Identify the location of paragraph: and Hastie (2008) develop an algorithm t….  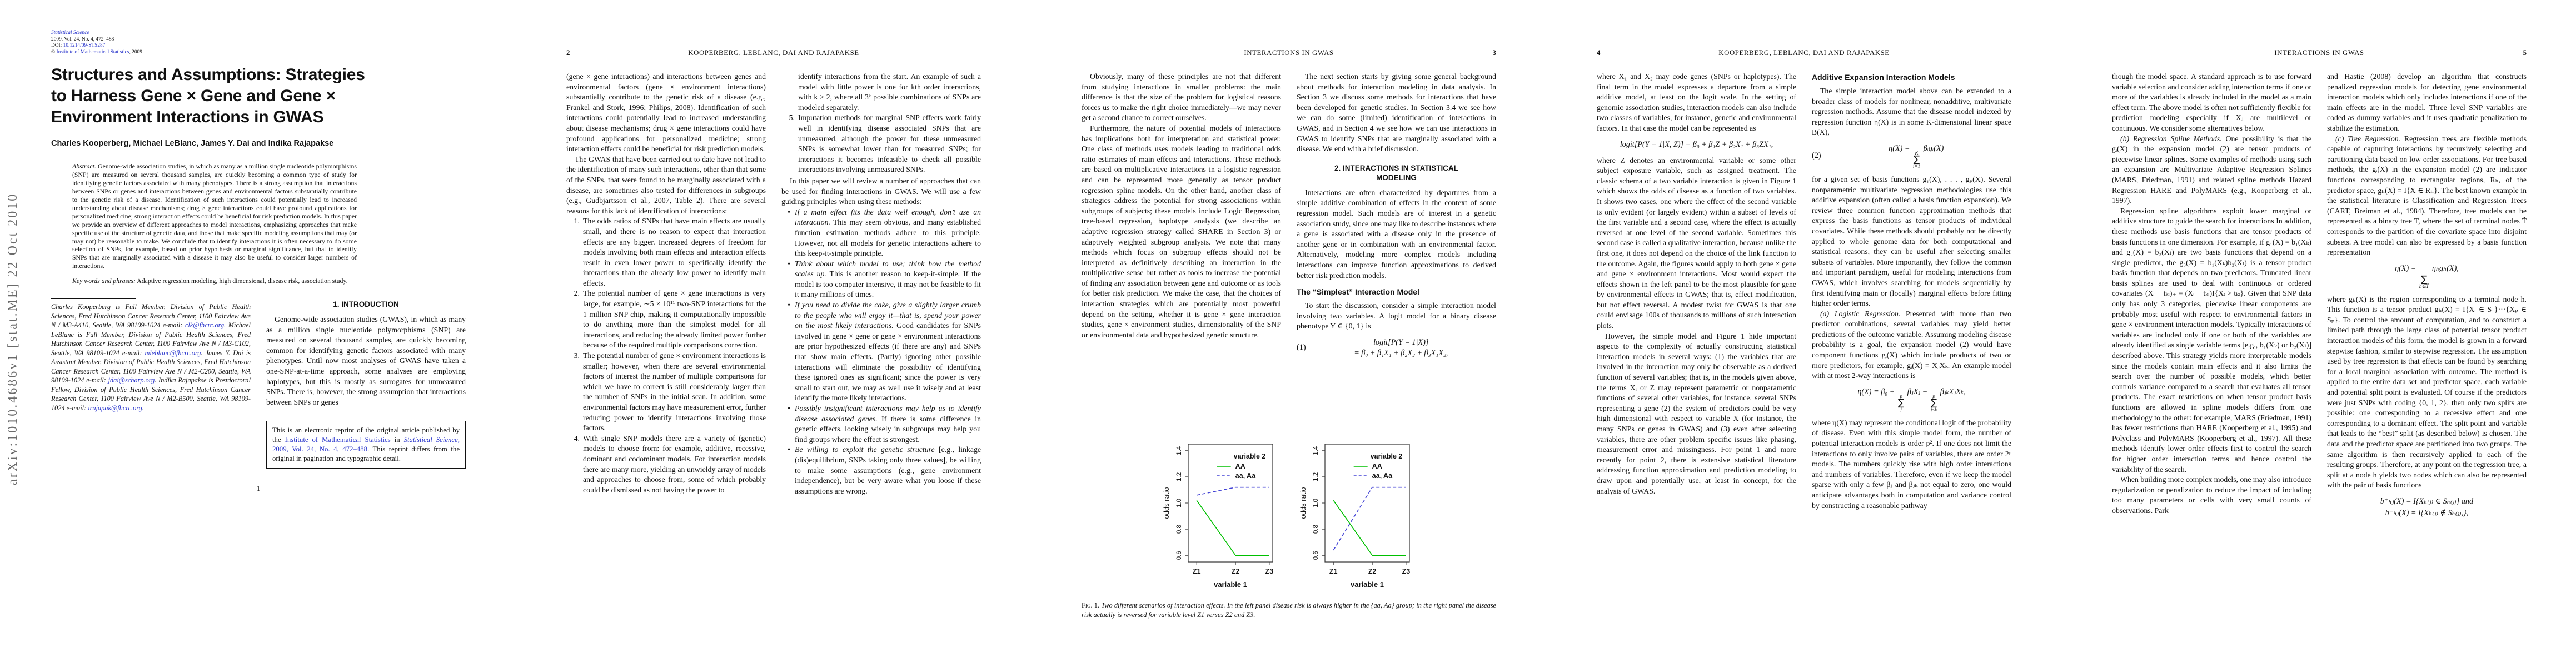
(2427, 102).